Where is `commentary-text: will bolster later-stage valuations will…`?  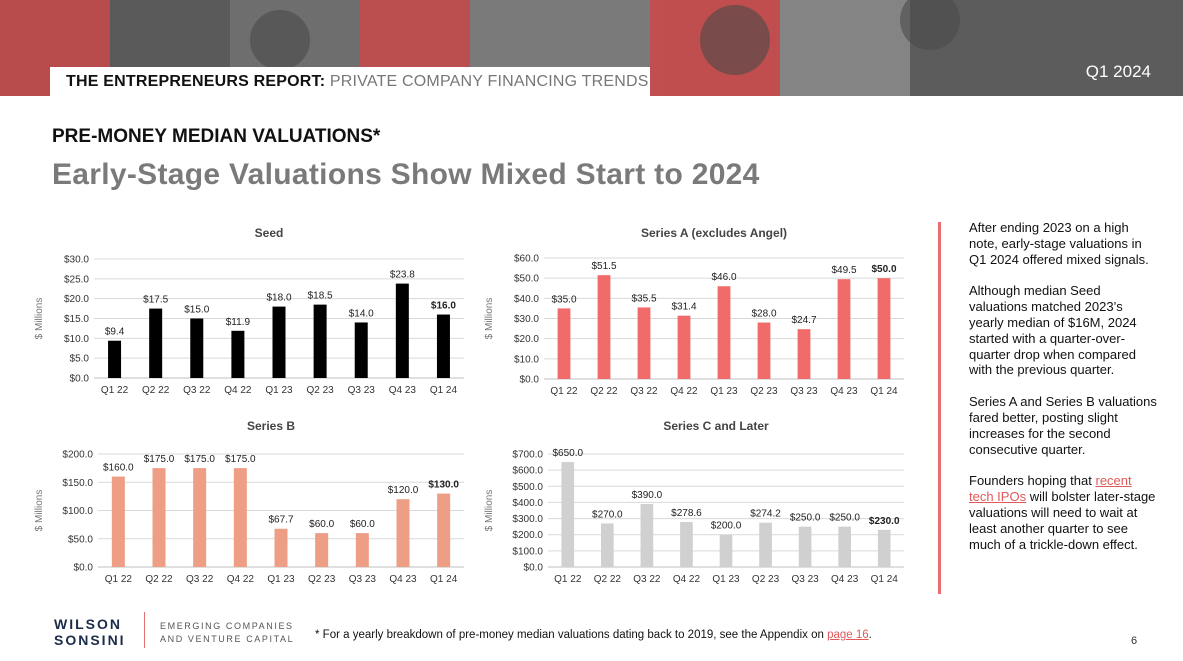
commentary-text: will bolster later-stage valuations will… is located at coordinates (1062, 520).